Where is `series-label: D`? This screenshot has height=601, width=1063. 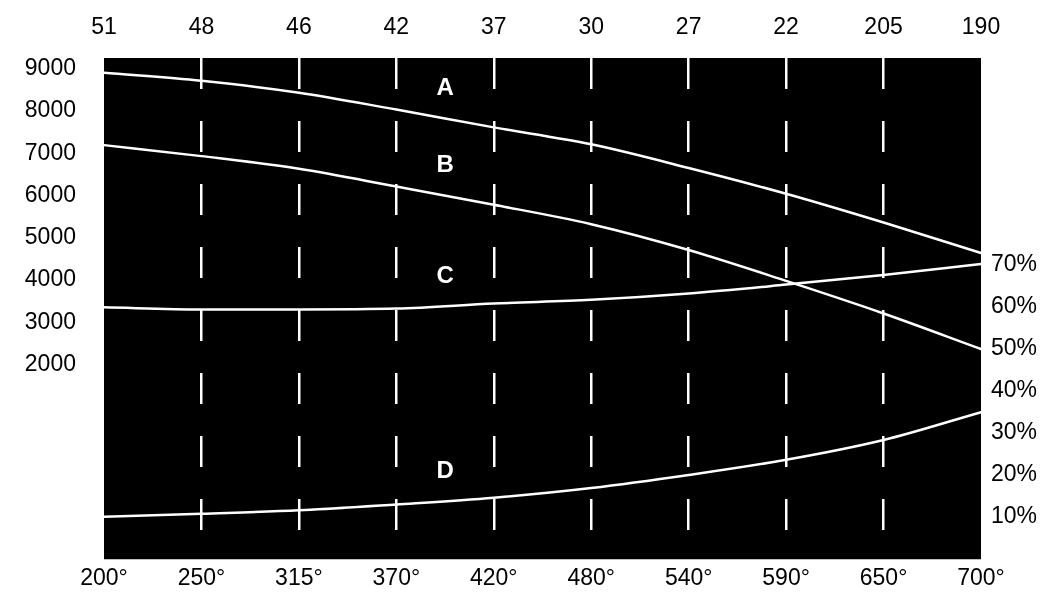
series-label: D is located at coordinates (445, 469).